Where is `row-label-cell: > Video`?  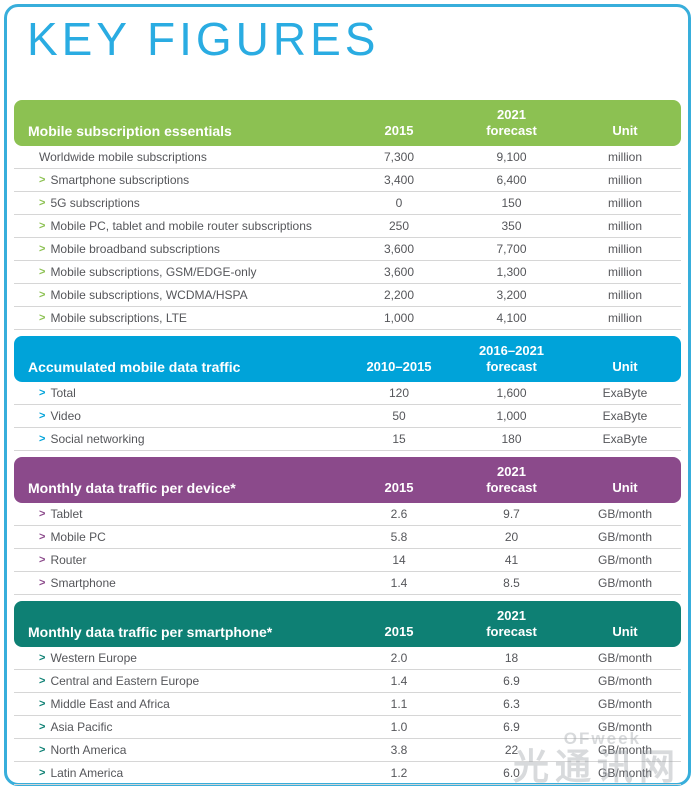
row-label-cell: > Video is located at coordinates (179, 416).